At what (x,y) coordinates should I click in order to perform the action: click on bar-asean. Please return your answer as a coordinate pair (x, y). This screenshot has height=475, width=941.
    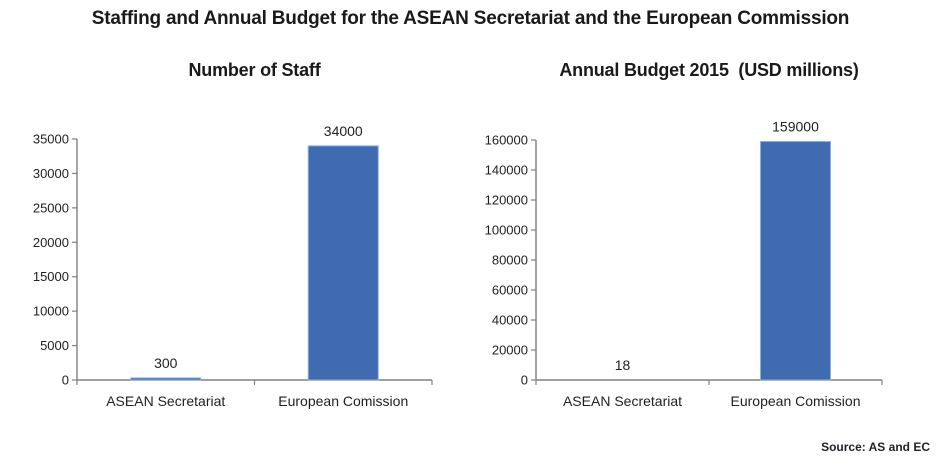
    Looking at the image, I should click on (166, 379).